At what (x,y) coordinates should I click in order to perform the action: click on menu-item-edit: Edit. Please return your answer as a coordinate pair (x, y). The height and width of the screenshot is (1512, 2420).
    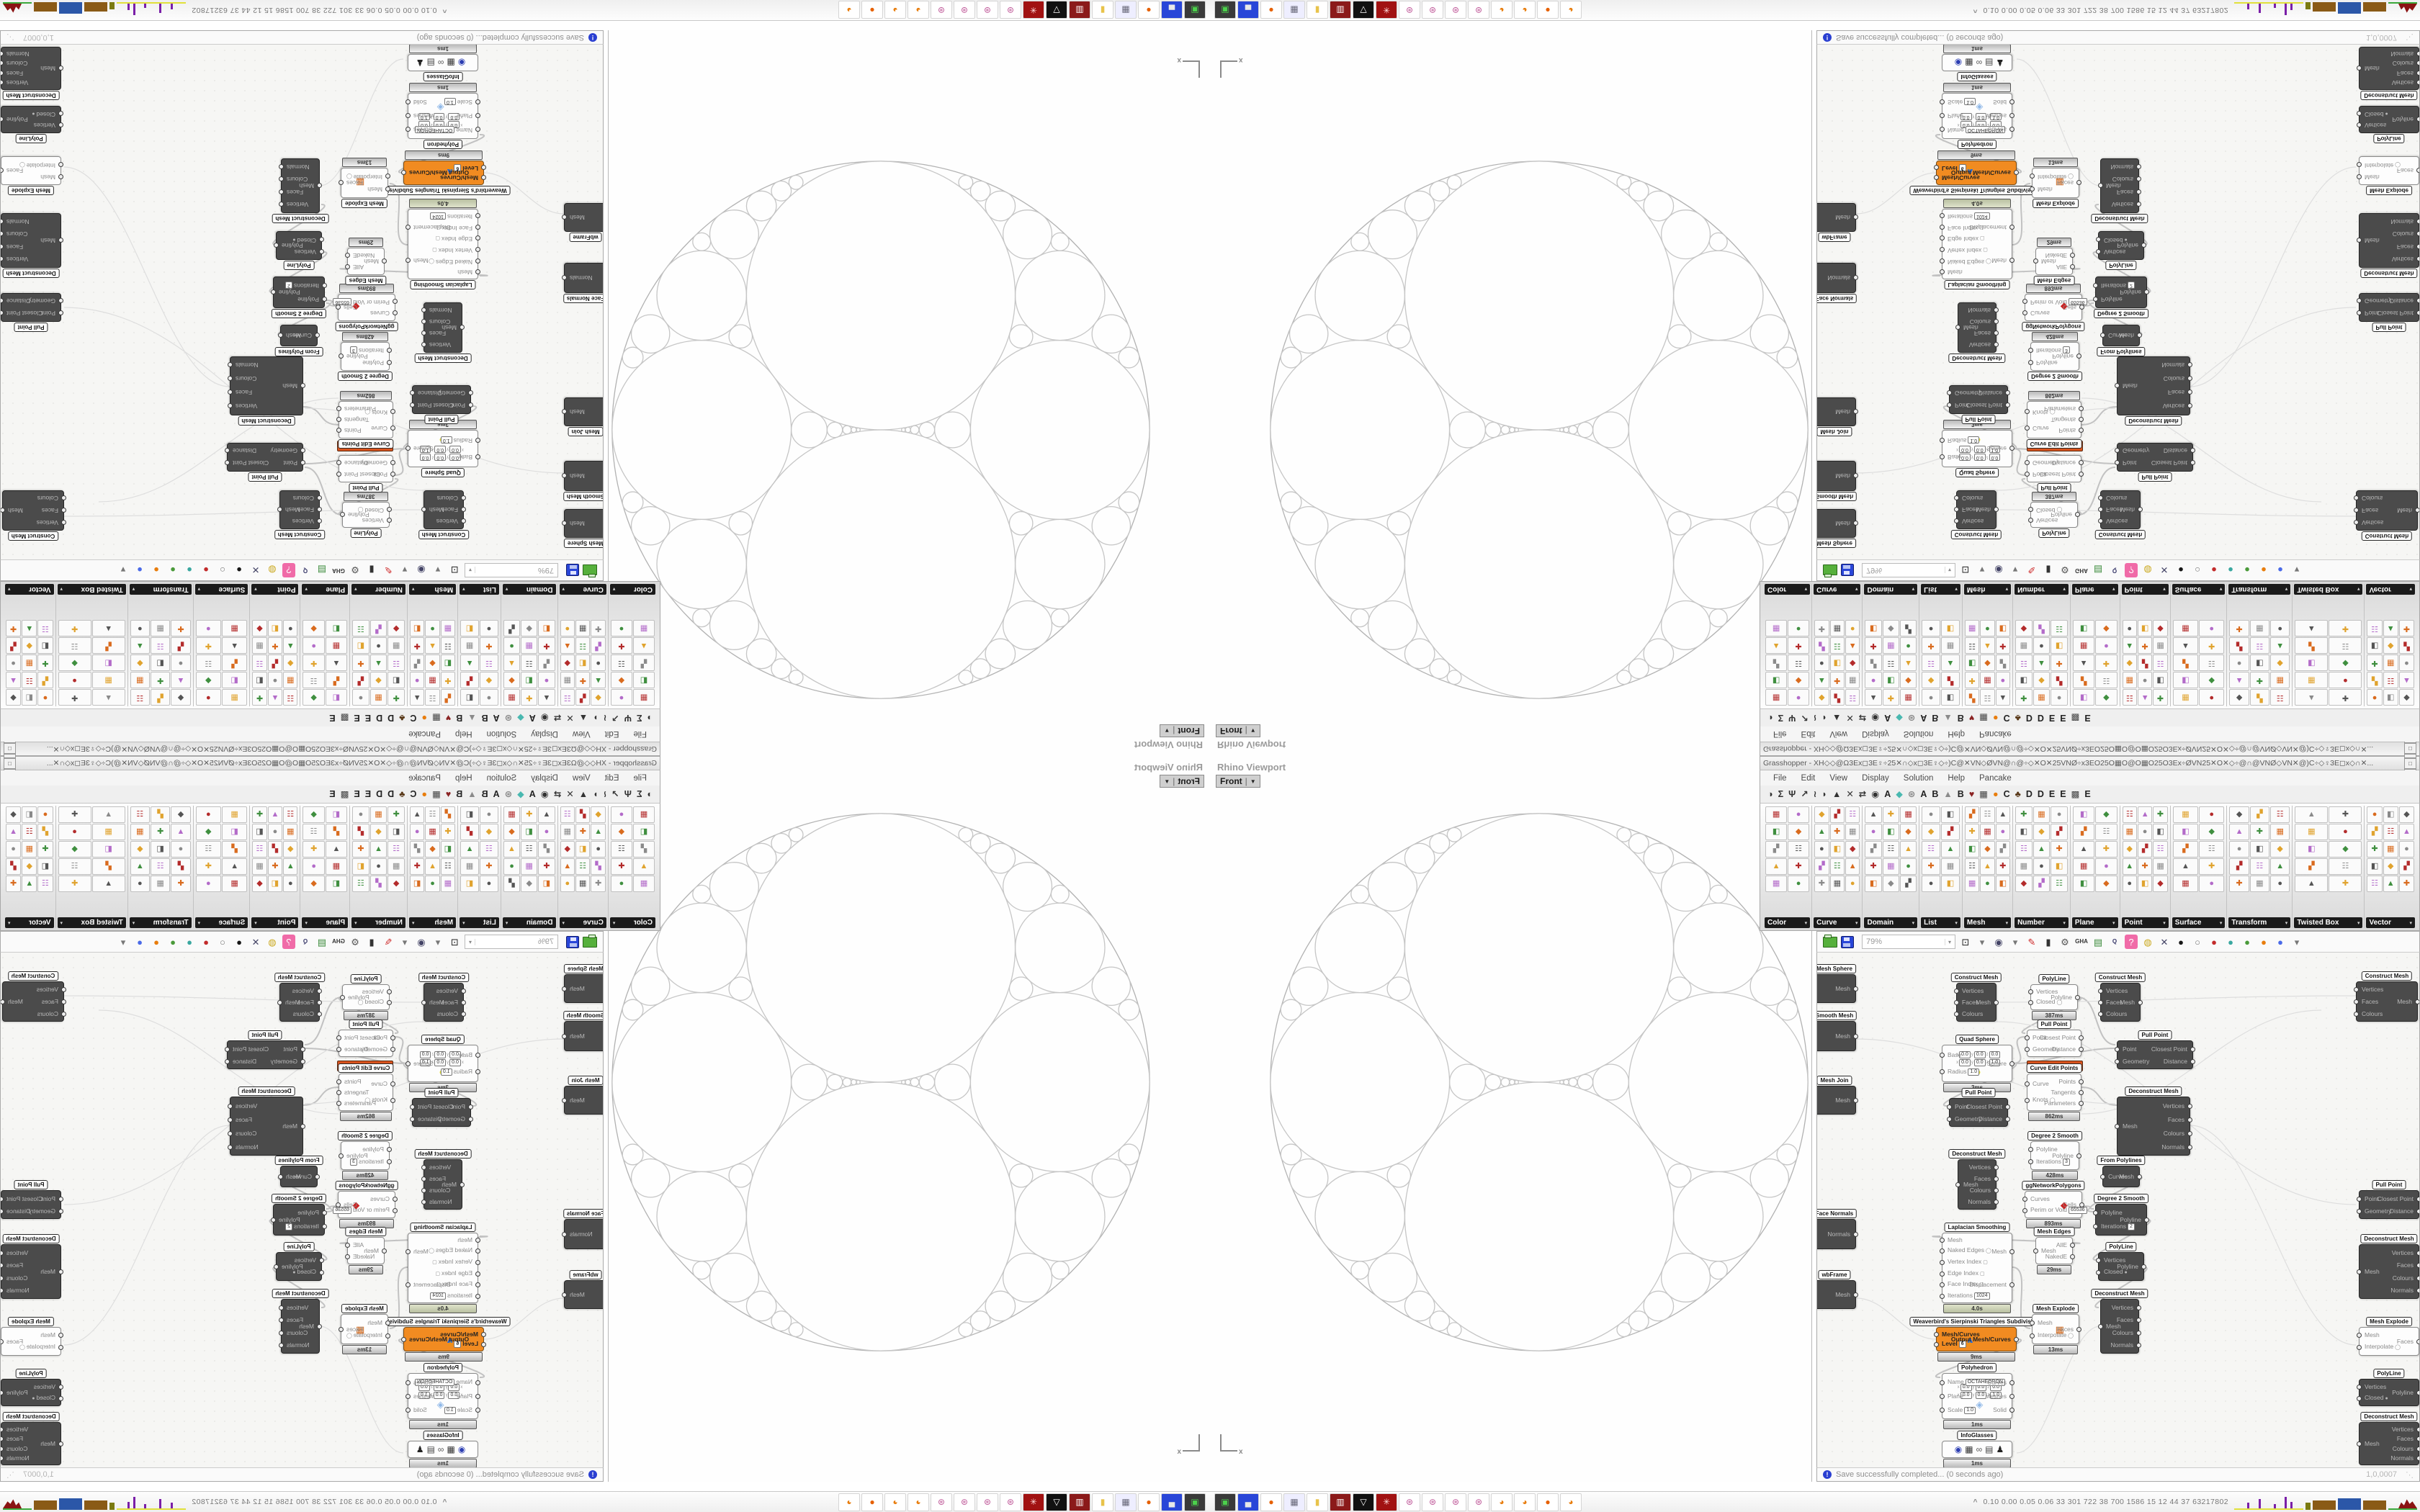
    Looking at the image, I should click on (1808, 734).